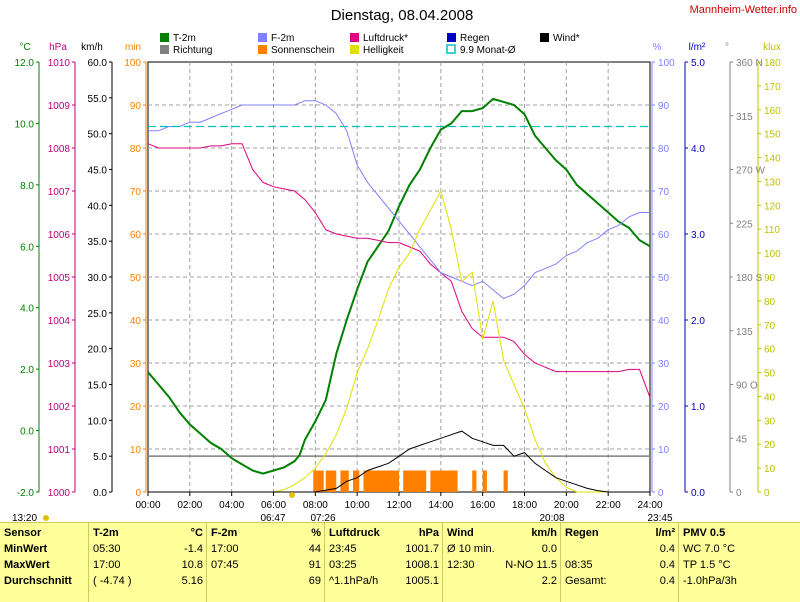 Image resolution: width=800 pixels, height=602 pixels. Describe the element at coordinates (704, 533) in the screenshot. I see `pmv-head: PMV 0.5` at that location.